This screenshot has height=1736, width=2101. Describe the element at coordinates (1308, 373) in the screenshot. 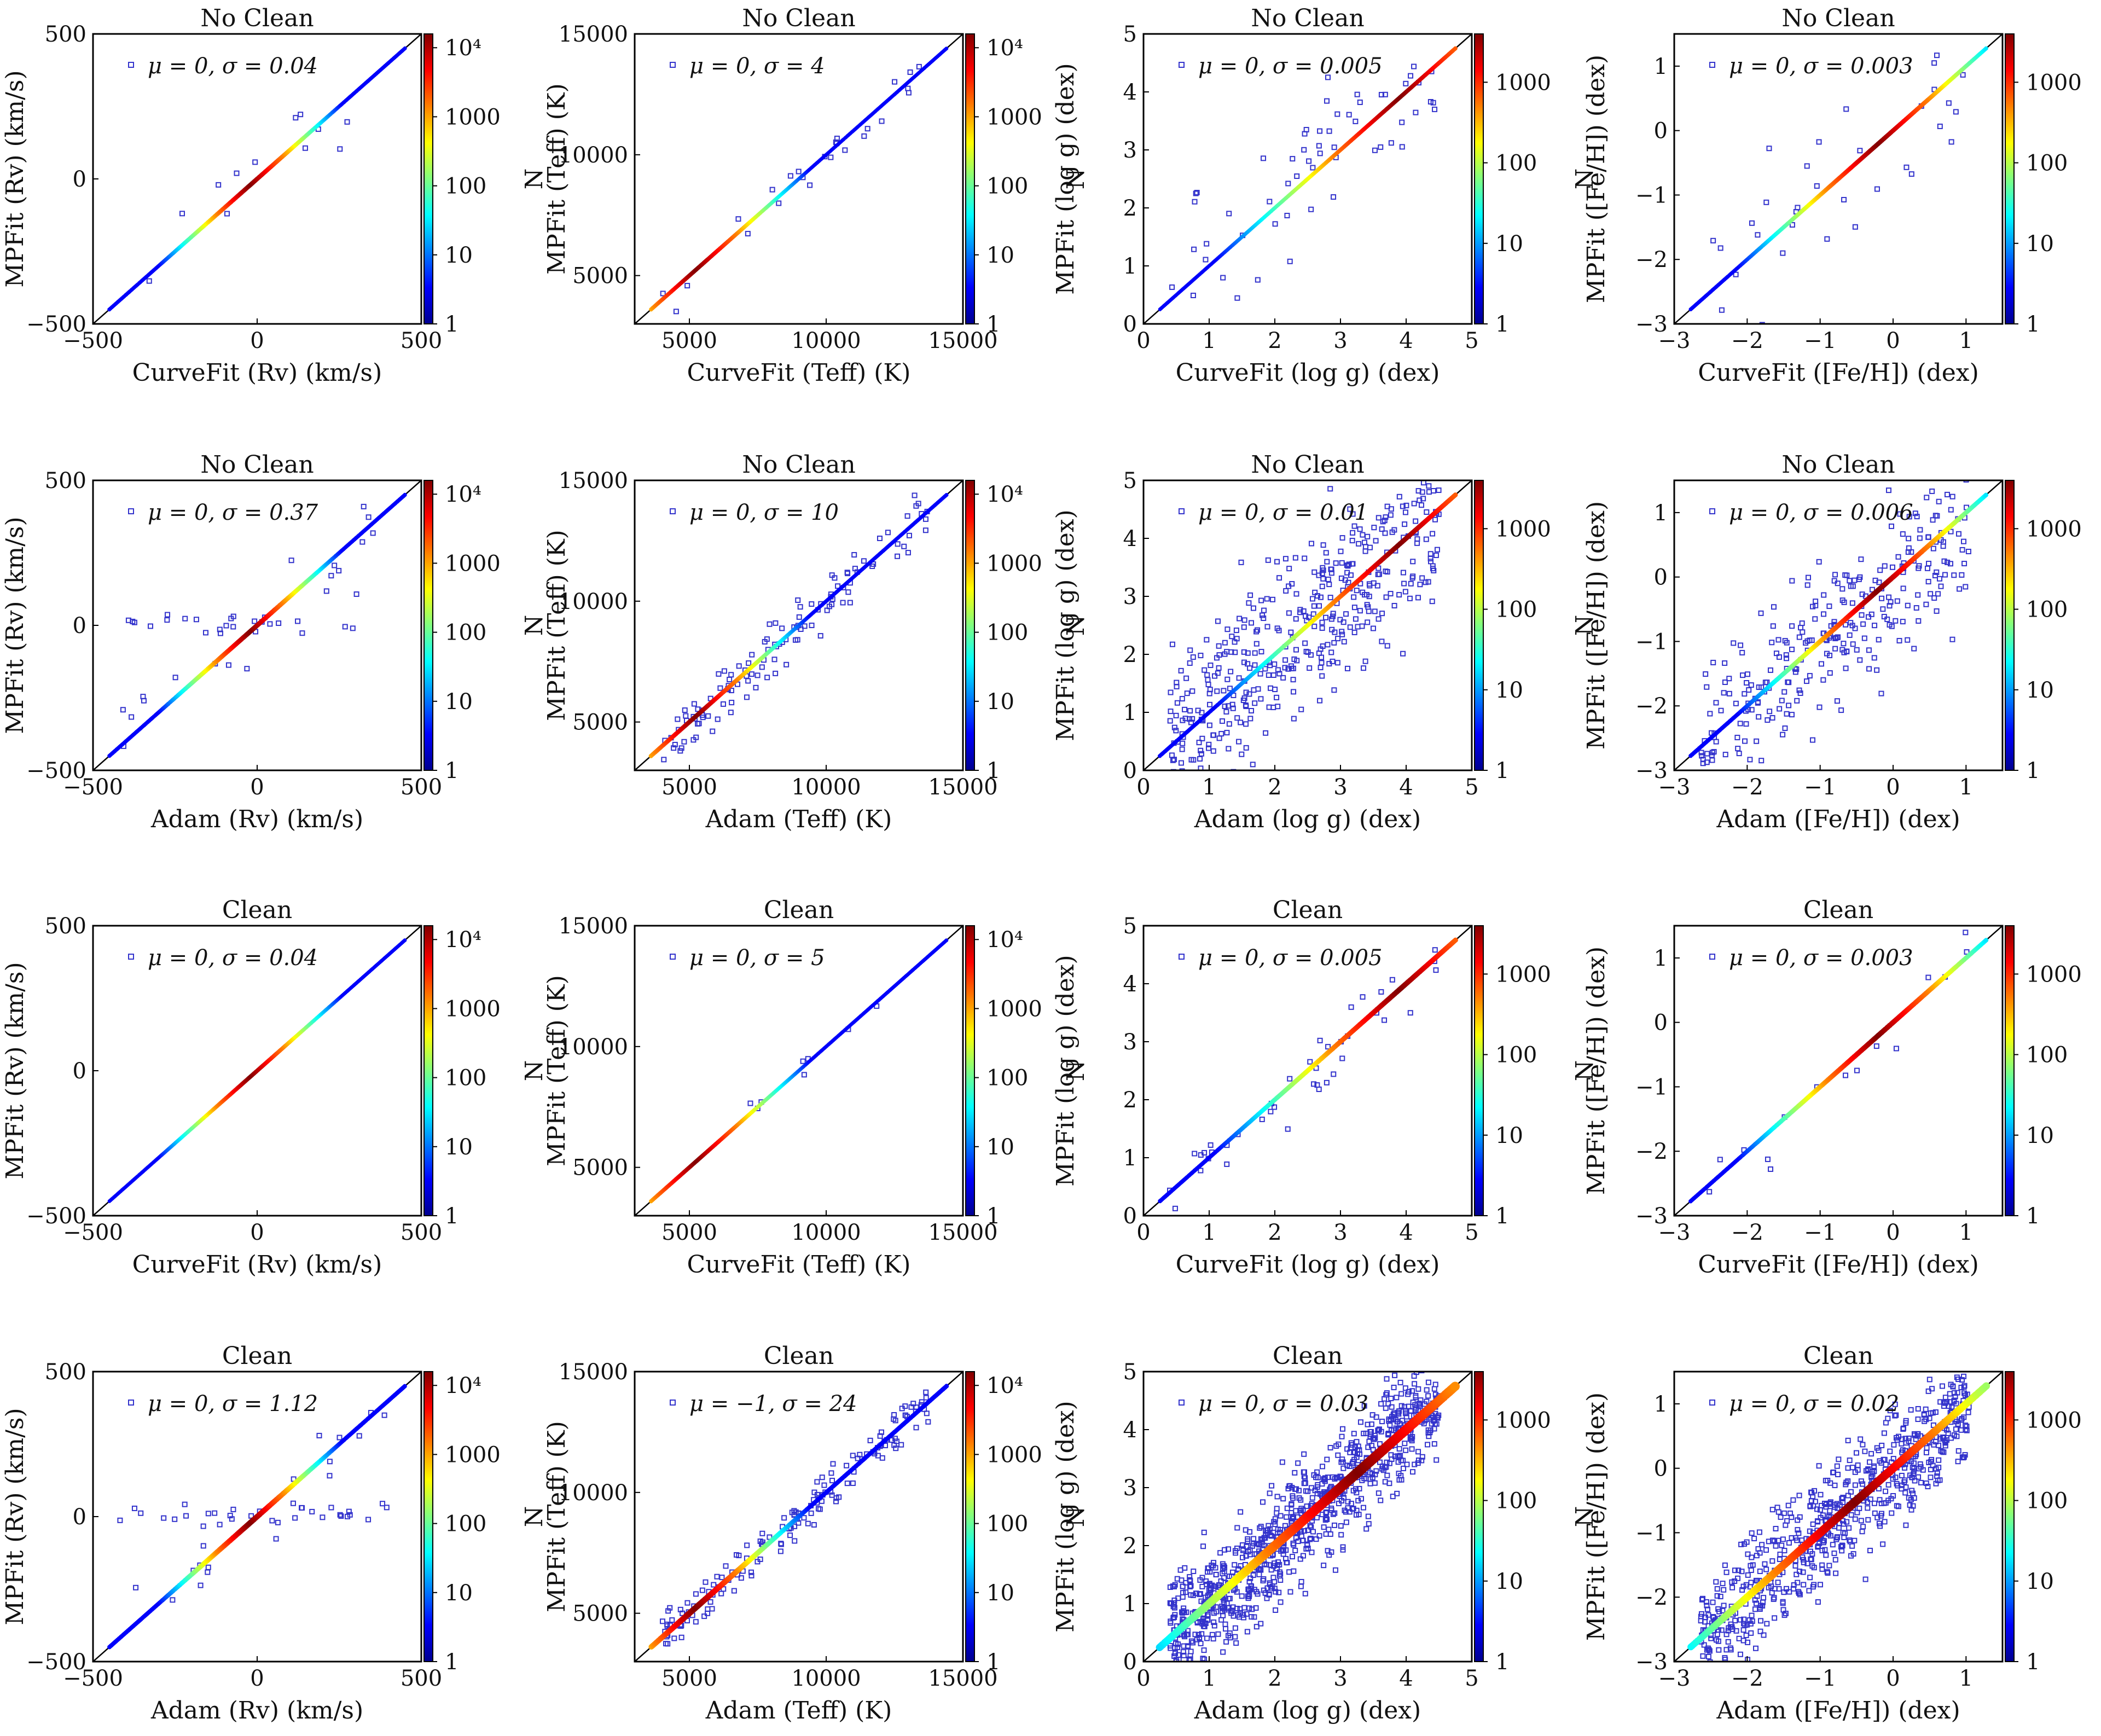

I see `x-axis-label: CurveFit (log g) (dex)` at that location.